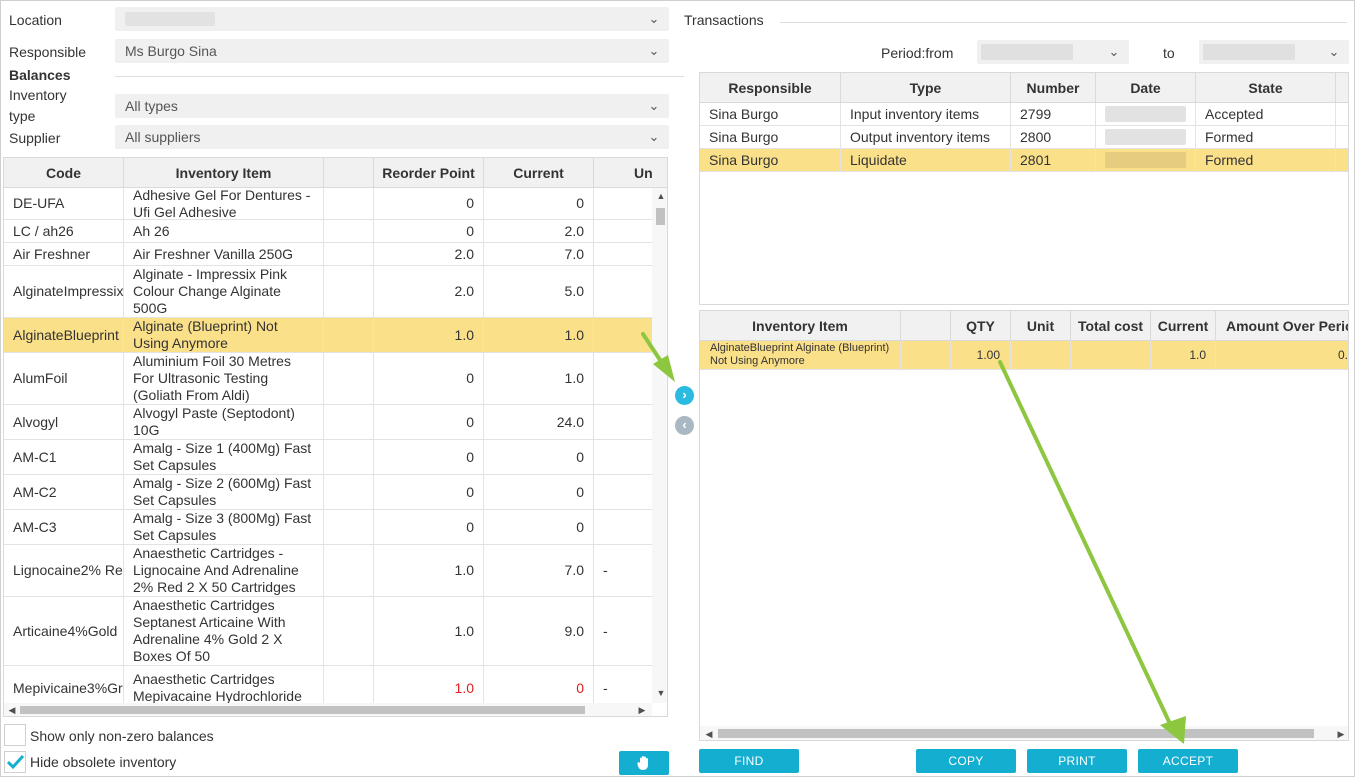 This screenshot has height=779, width=1355. What do you see at coordinates (1146, 88) in the screenshot?
I see `column-header-date: Date` at bounding box center [1146, 88].